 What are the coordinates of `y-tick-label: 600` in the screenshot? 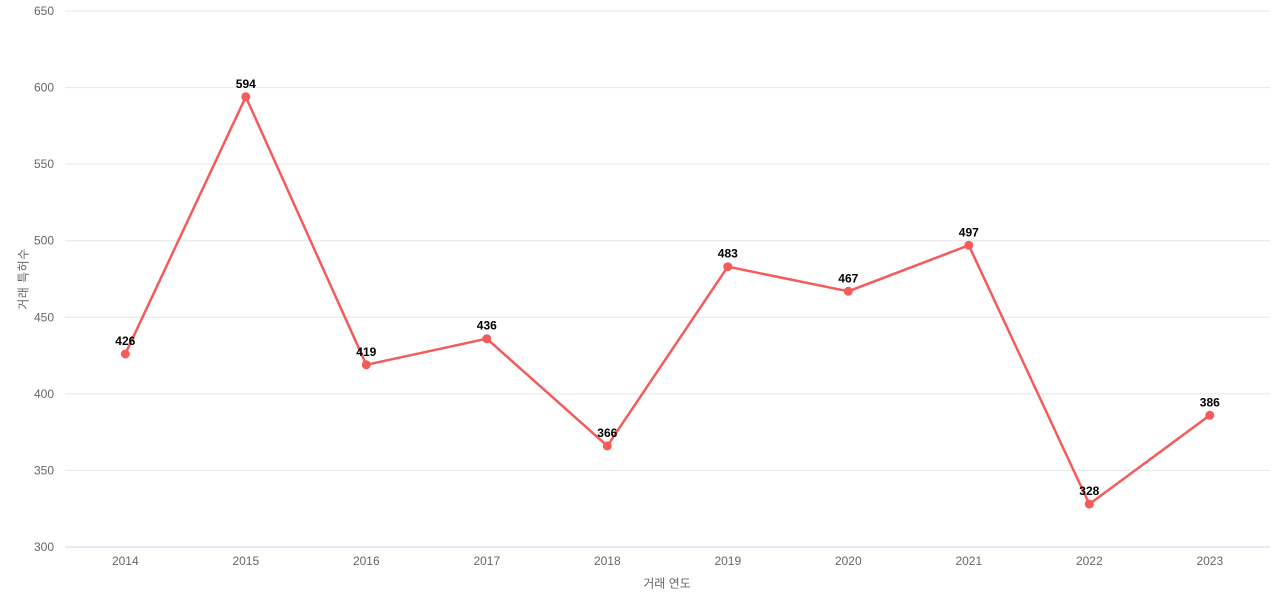 It's located at (44, 88).